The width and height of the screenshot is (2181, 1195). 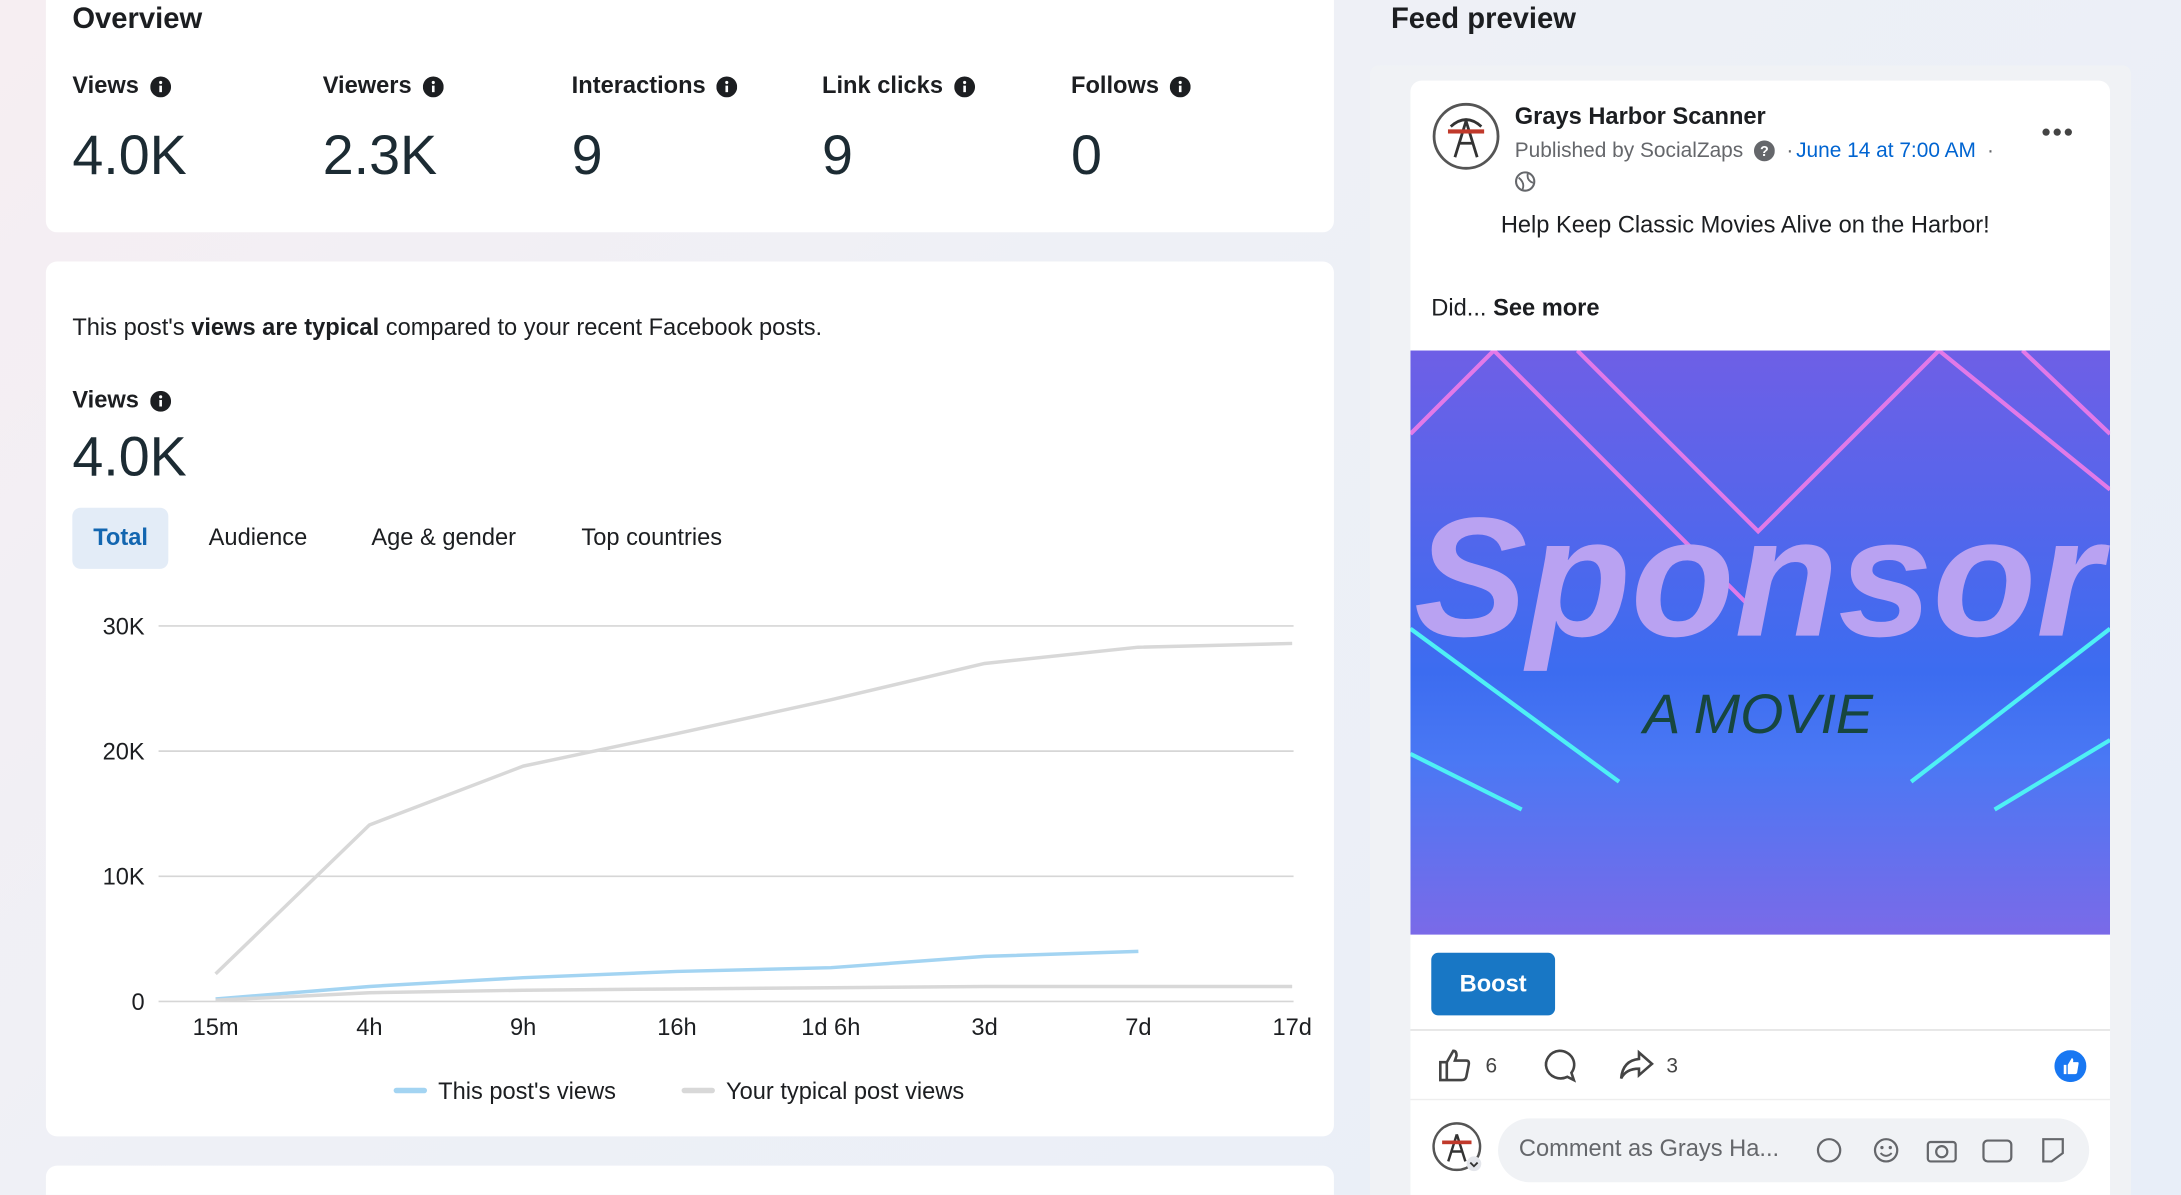 What do you see at coordinates (638, 85) in the screenshot?
I see `metric-label: Interactions` at bounding box center [638, 85].